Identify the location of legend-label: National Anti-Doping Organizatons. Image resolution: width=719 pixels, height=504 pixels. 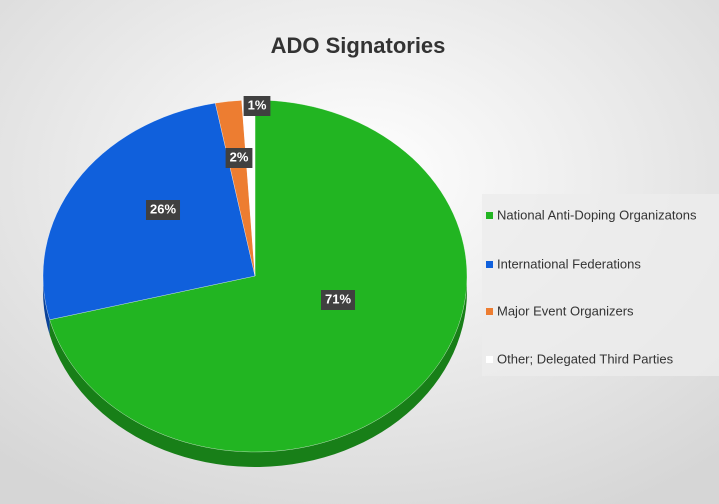
(597, 214).